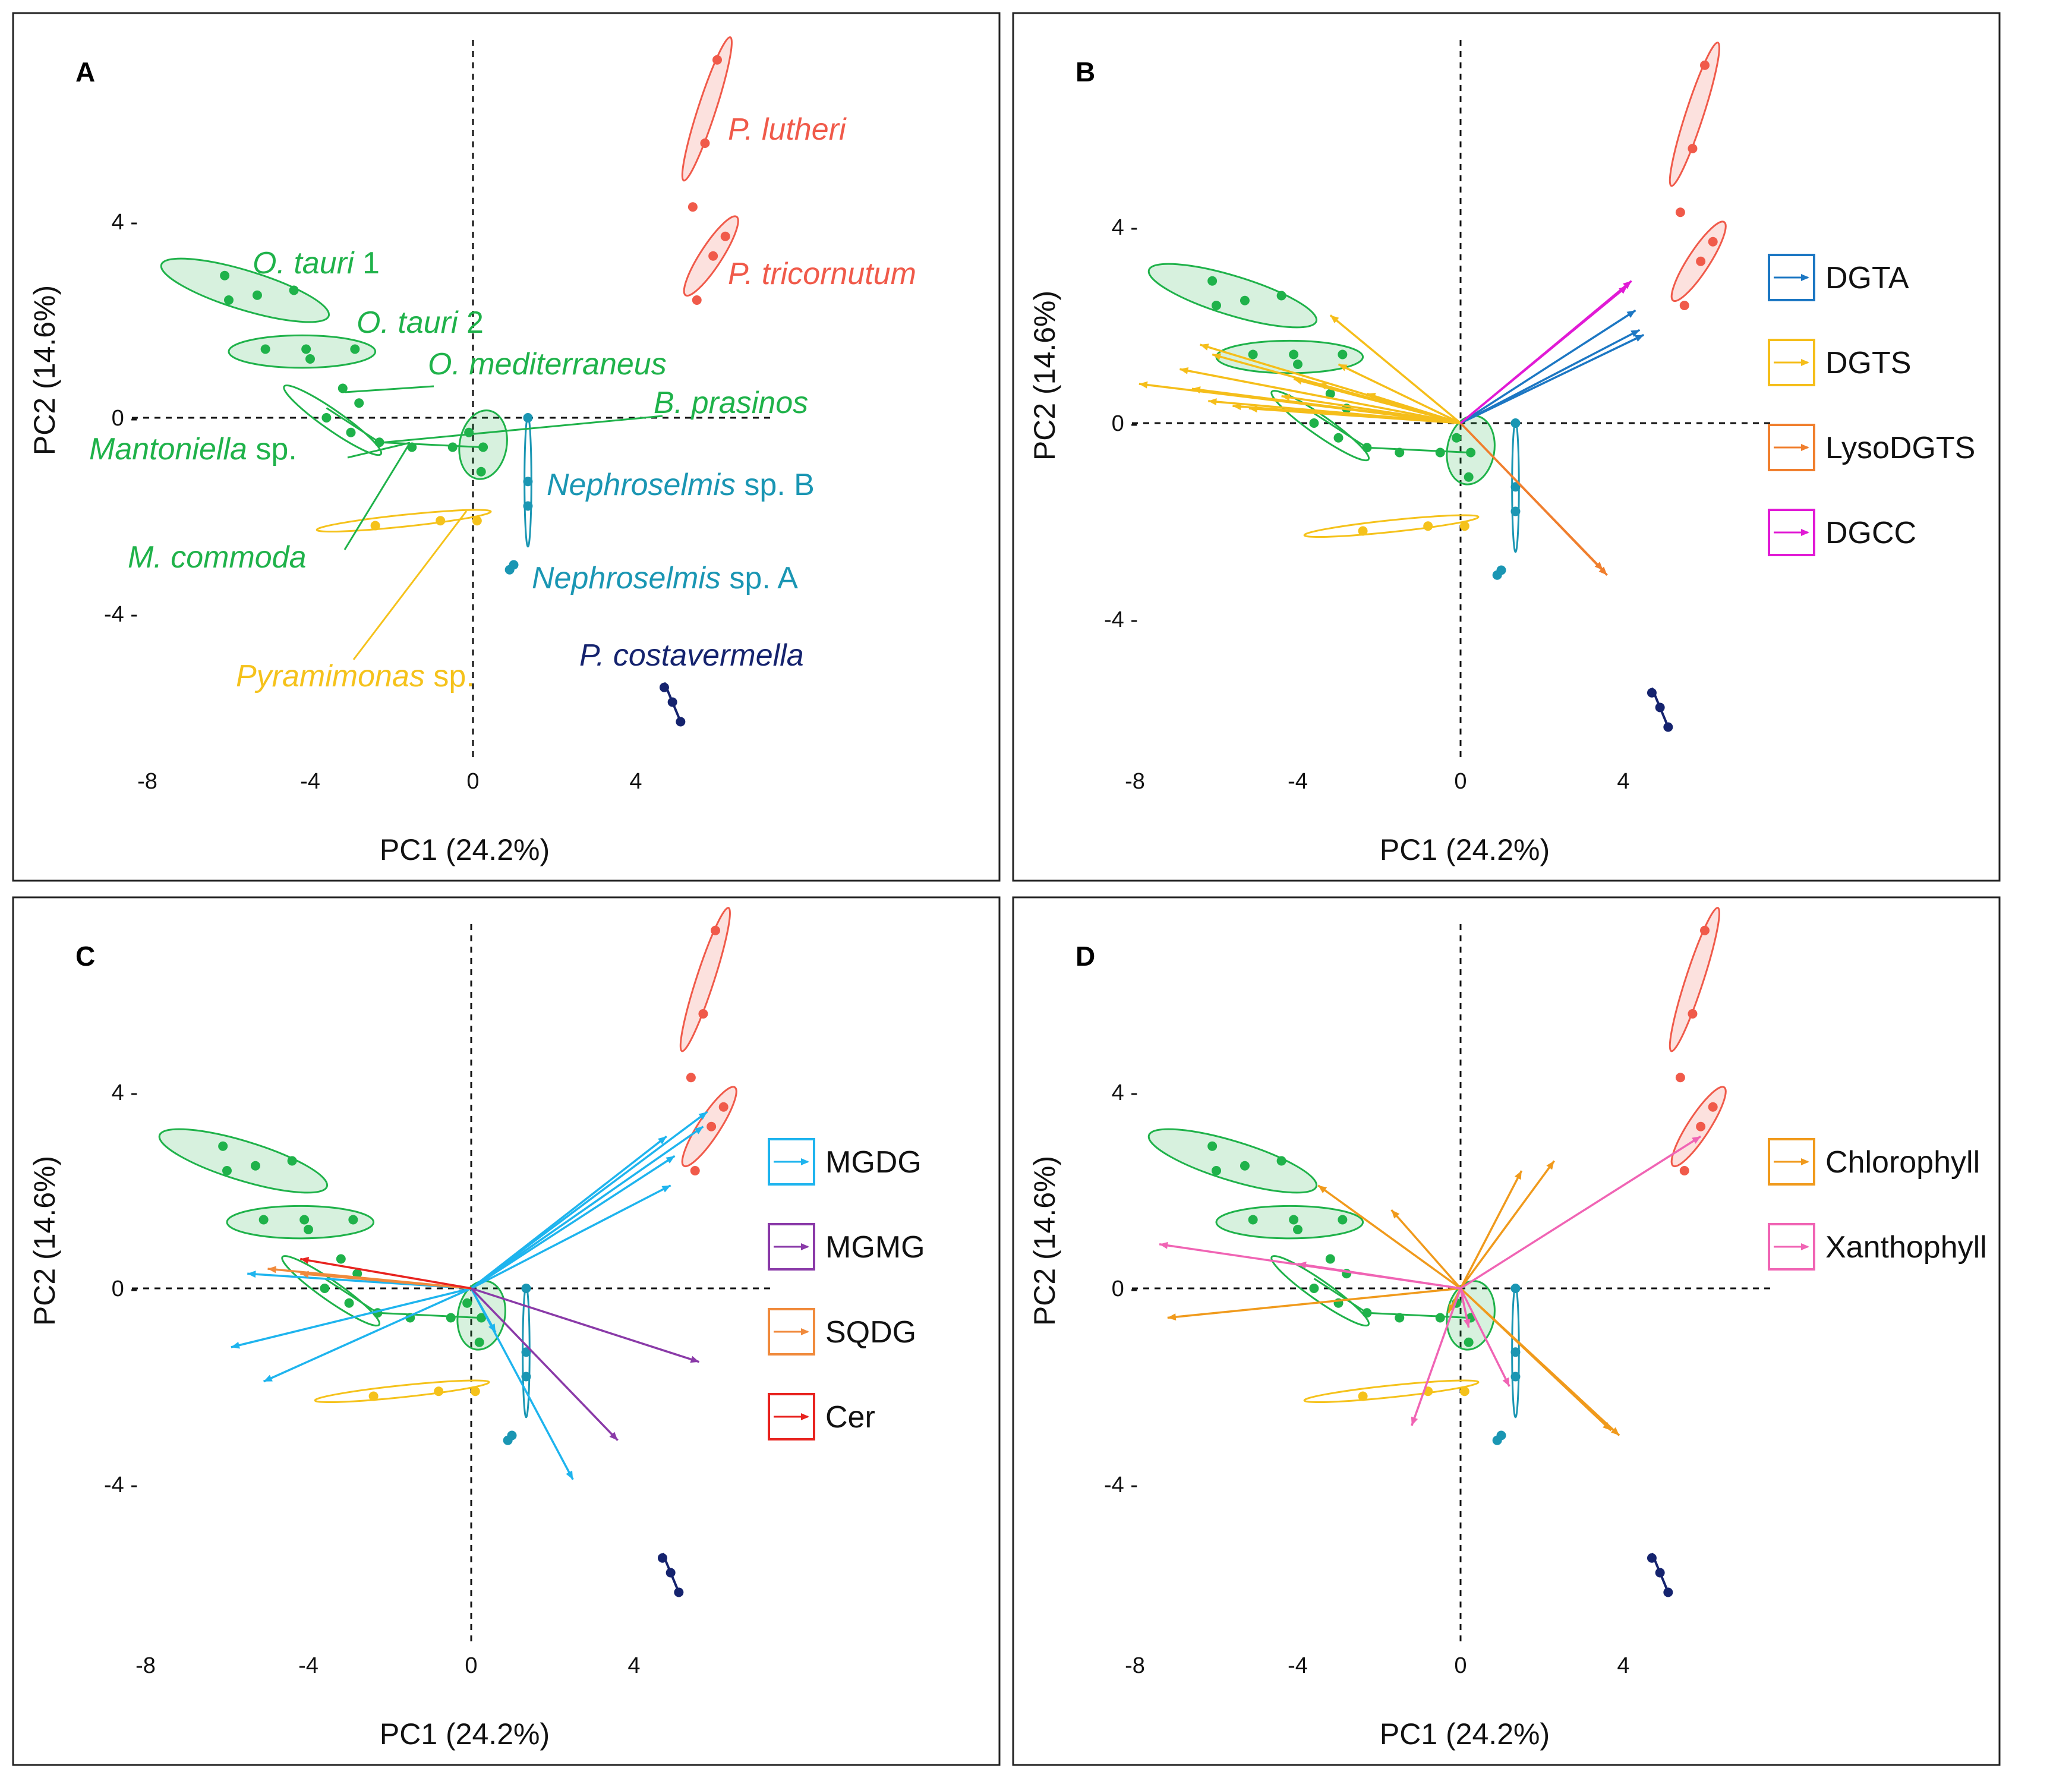  Describe the element at coordinates (465, 849) in the screenshot. I see `x-axis-title: PC1 (24.2%)` at that location.